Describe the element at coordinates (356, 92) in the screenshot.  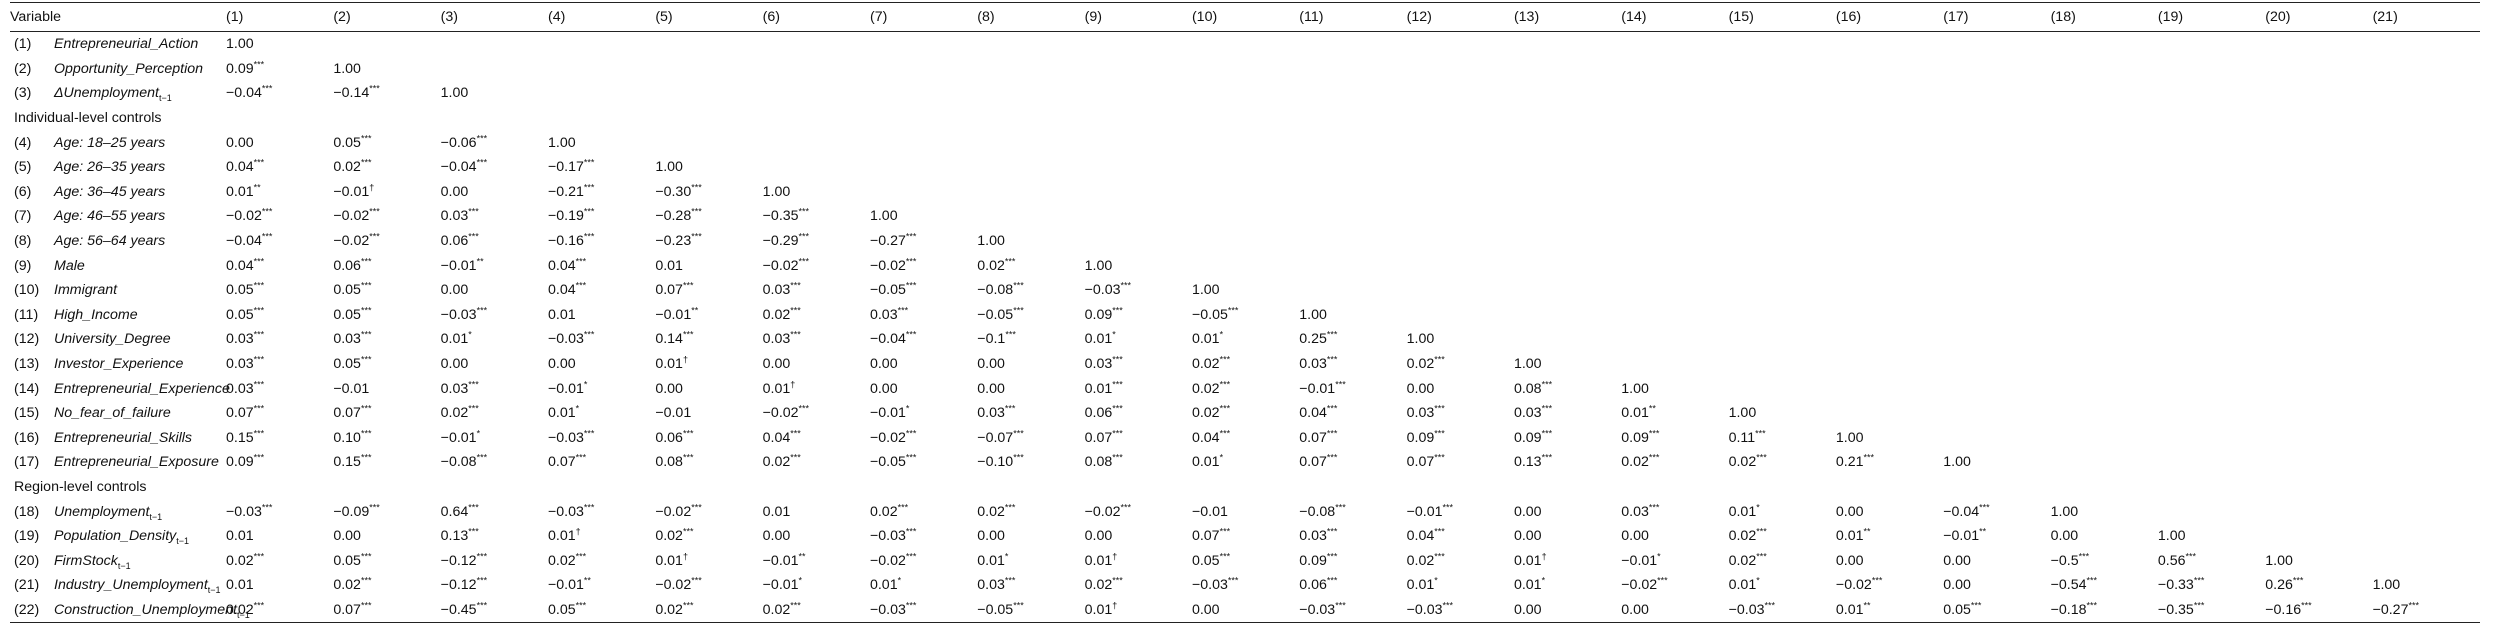
I see `correlation-cell: −0.14***` at that location.